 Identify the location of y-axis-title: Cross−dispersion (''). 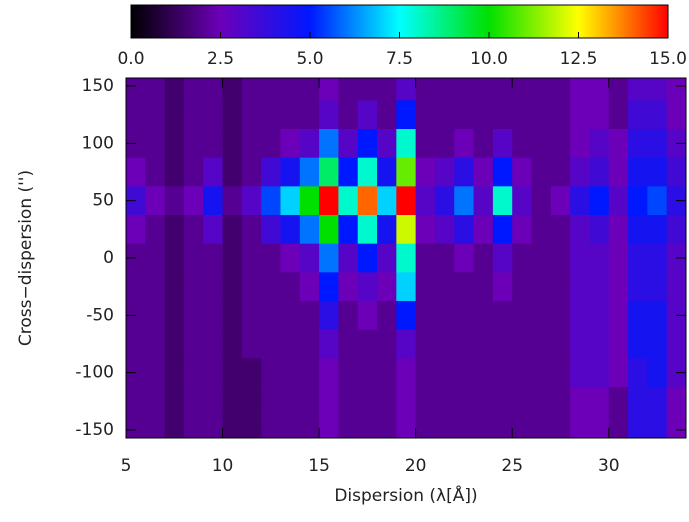
(26, 258).